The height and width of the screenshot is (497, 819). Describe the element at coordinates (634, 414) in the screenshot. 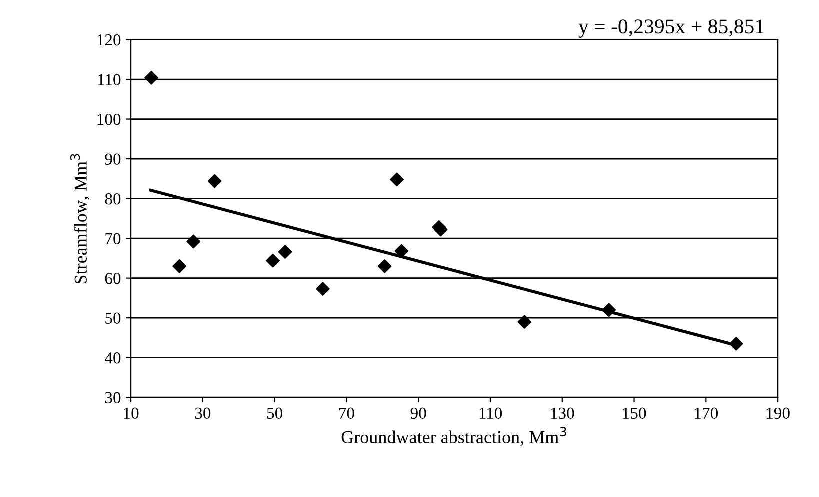

I see `x-tick-label: 150` at that location.